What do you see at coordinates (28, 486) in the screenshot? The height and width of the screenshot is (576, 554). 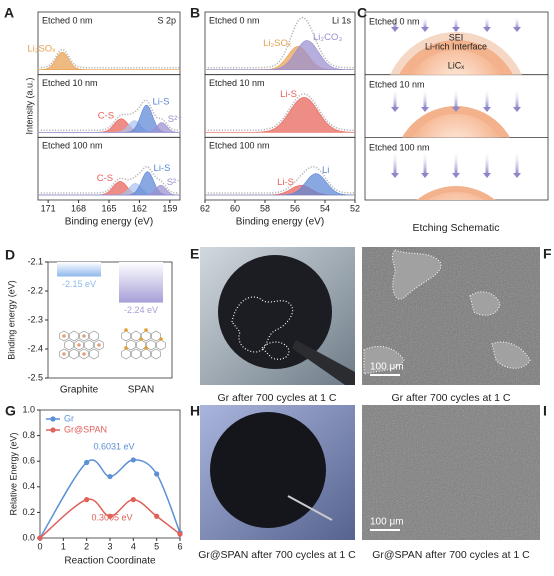 I see `y-tick-label: 0.4` at bounding box center [28, 486].